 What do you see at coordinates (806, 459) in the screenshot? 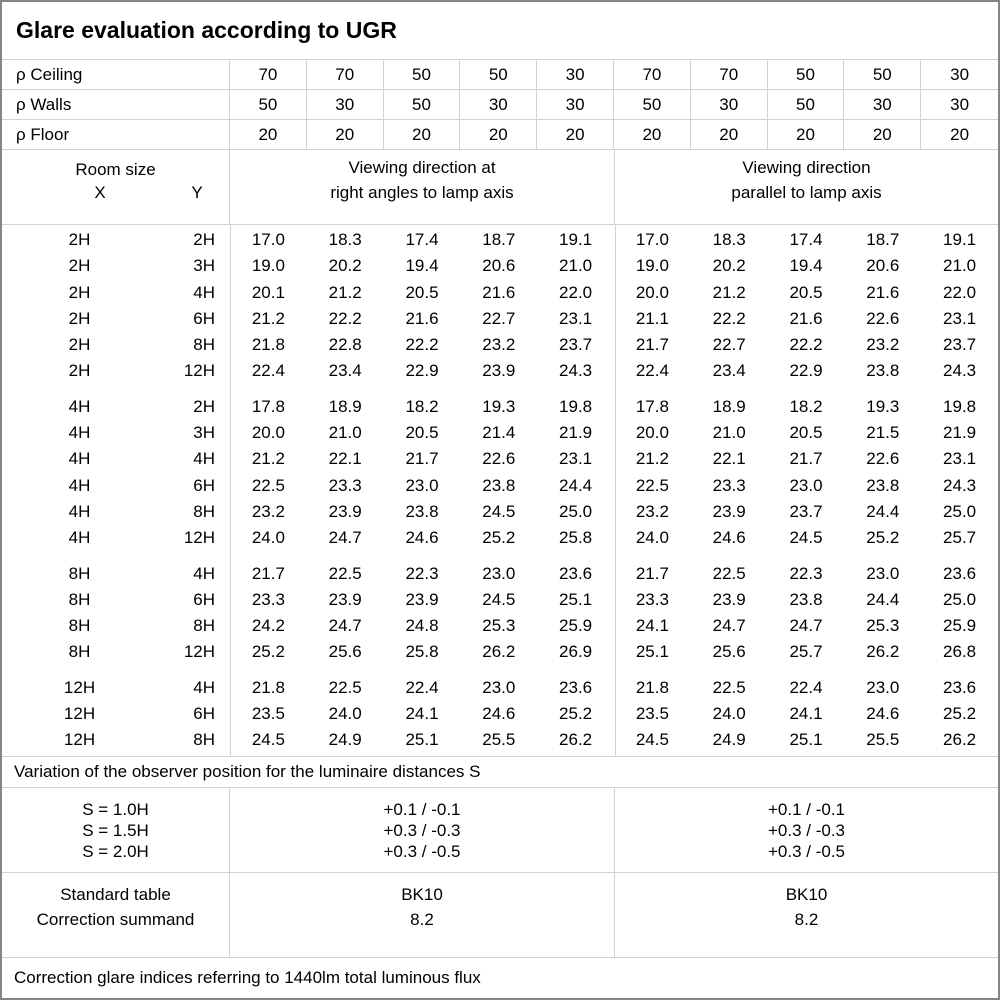
I see `ugr-value-parallel: 21.7` at bounding box center [806, 459].